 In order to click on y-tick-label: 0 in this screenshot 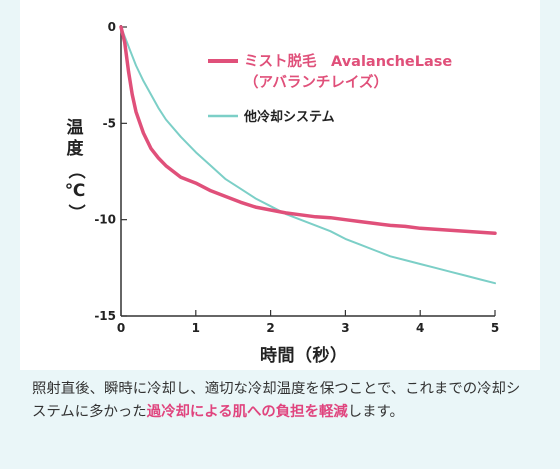, I will do `click(112, 27)`.